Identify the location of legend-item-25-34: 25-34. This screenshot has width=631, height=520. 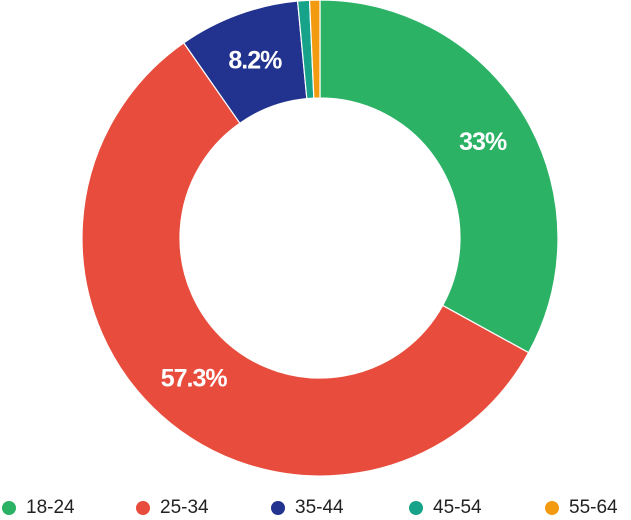
(172, 508).